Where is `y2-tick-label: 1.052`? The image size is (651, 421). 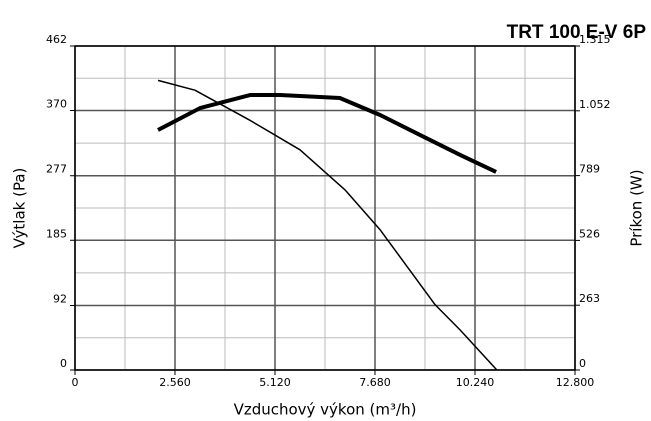 y2-tick-label: 1.052 is located at coordinates (595, 104).